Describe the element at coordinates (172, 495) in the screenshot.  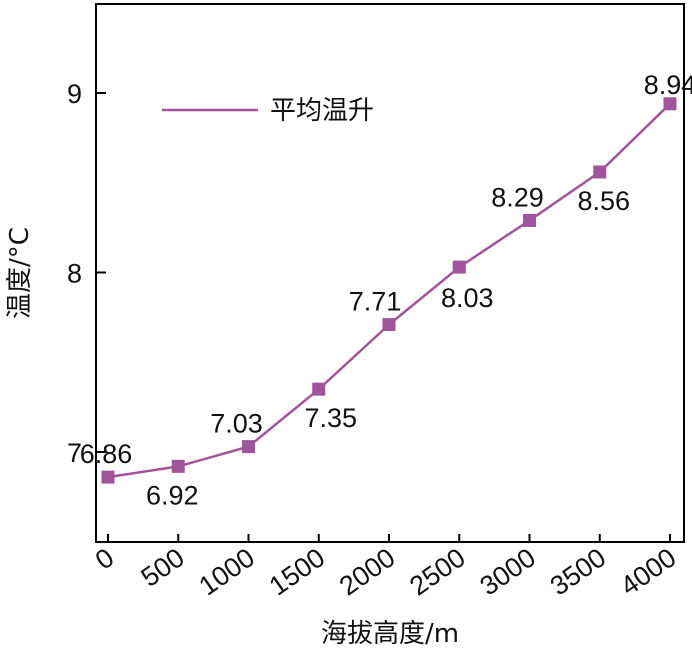
I see `data-value-label: 6.92` at that location.